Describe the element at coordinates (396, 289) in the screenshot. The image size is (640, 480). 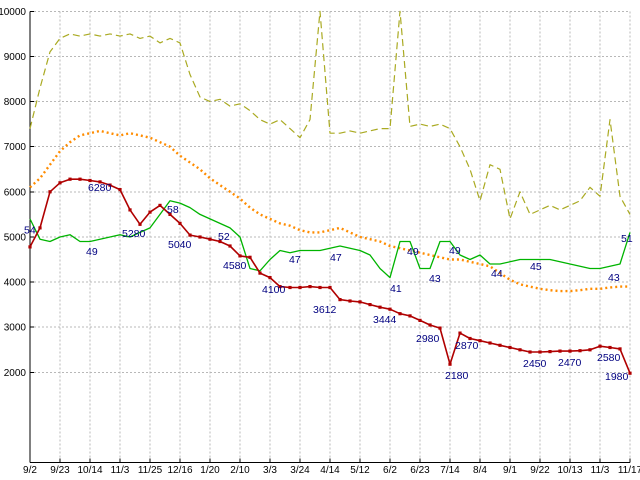
I see `point-value-label: 41` at that location.